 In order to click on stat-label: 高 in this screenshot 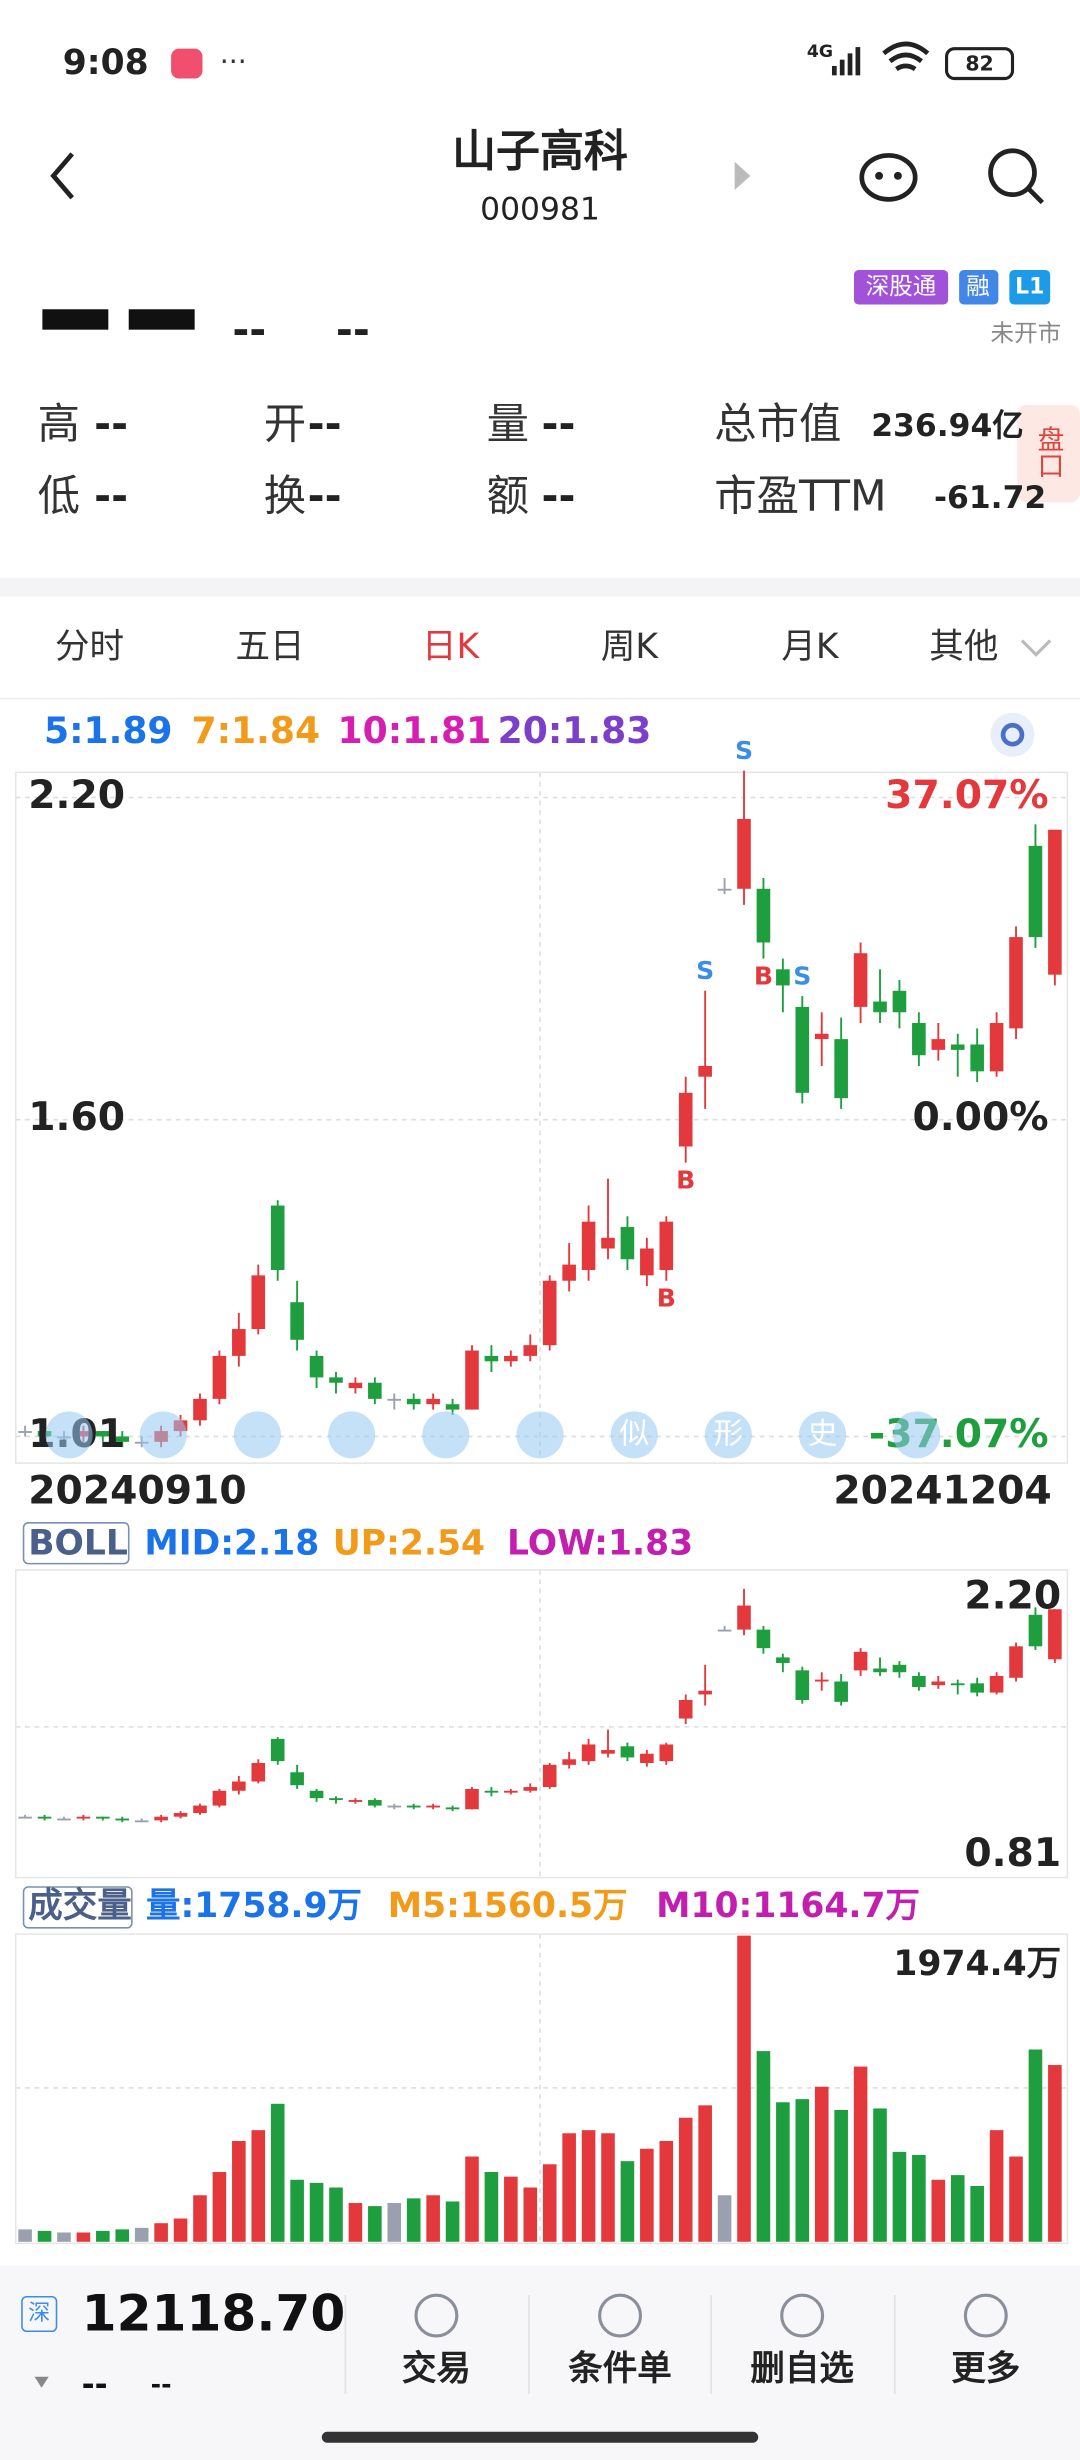, I will do `click(59, 424)`.